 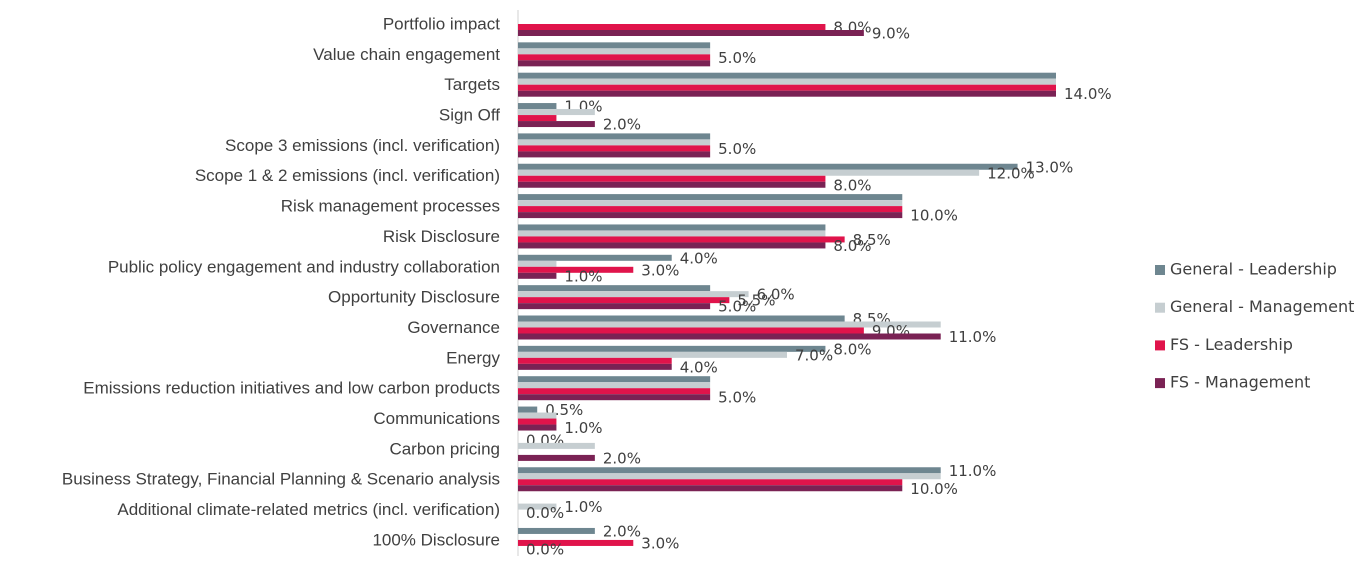 What do you see at coordinates (473, 357) in the screenshot?
I see `category-label: Energy` at bounding box center [473, 357].